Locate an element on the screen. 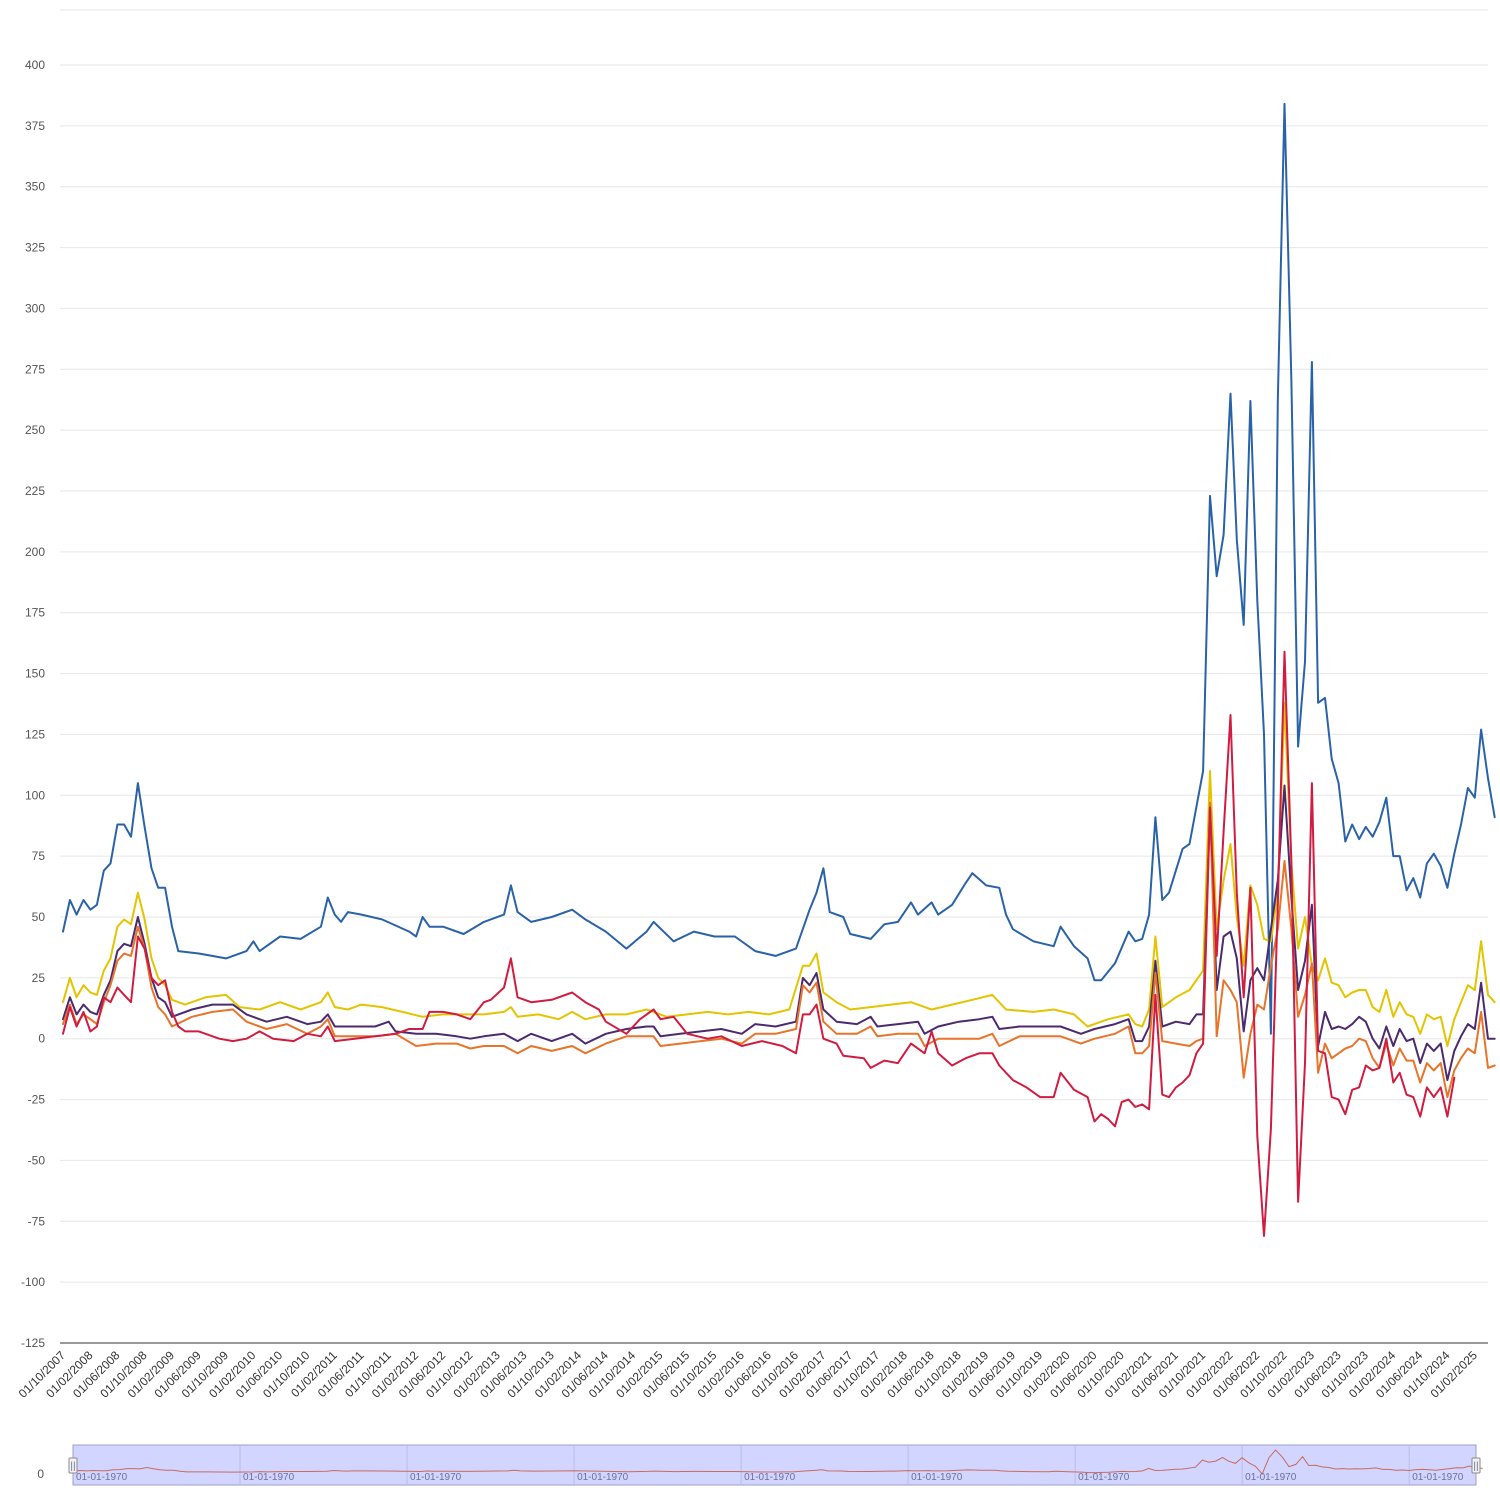  y-tick-label: 125 is located at coordinates (35, 734).